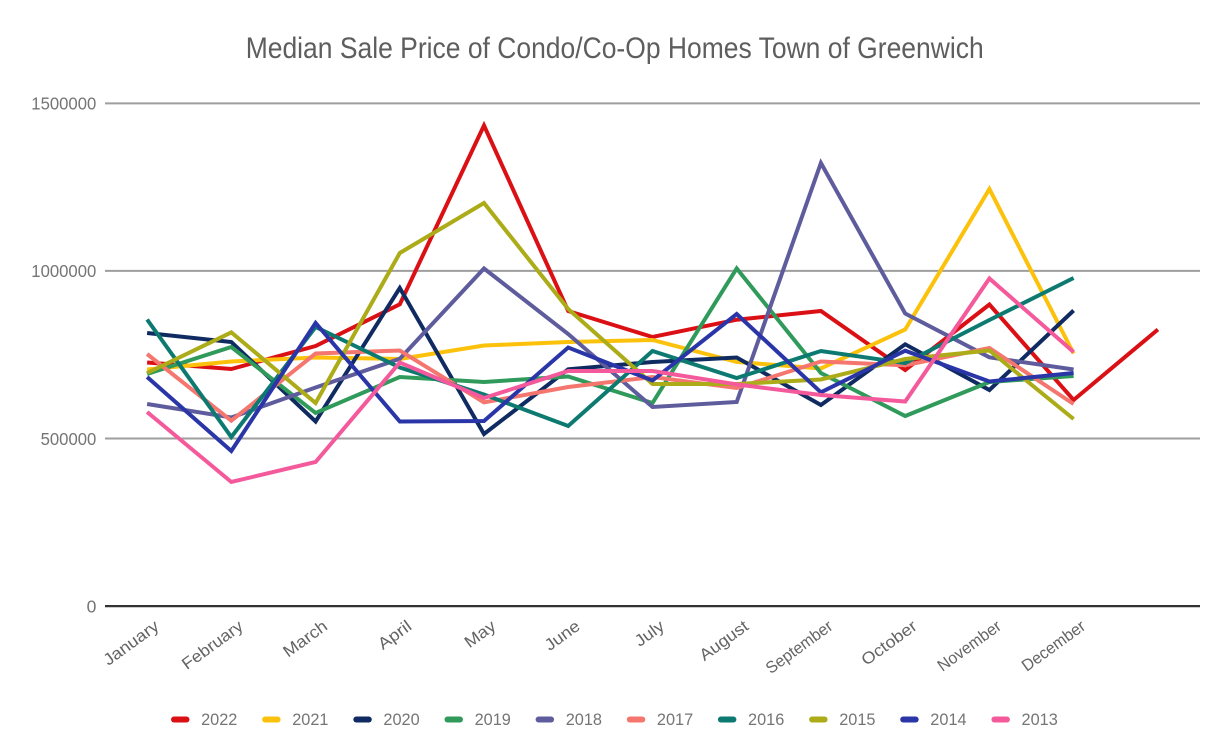 The width and height of the screenshot is (1226, 754). What do you see at coordinates (766, 719) in the screenshot?
I see `svg-text: 2016` at bounding box center [766, 719].